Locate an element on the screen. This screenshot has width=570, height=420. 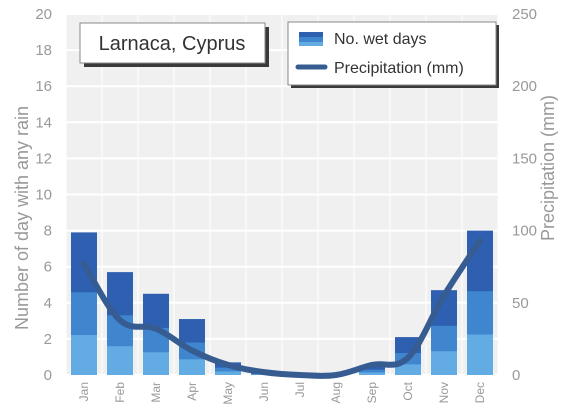
right-tick-label: 50 is located at coordinates (520, 303).